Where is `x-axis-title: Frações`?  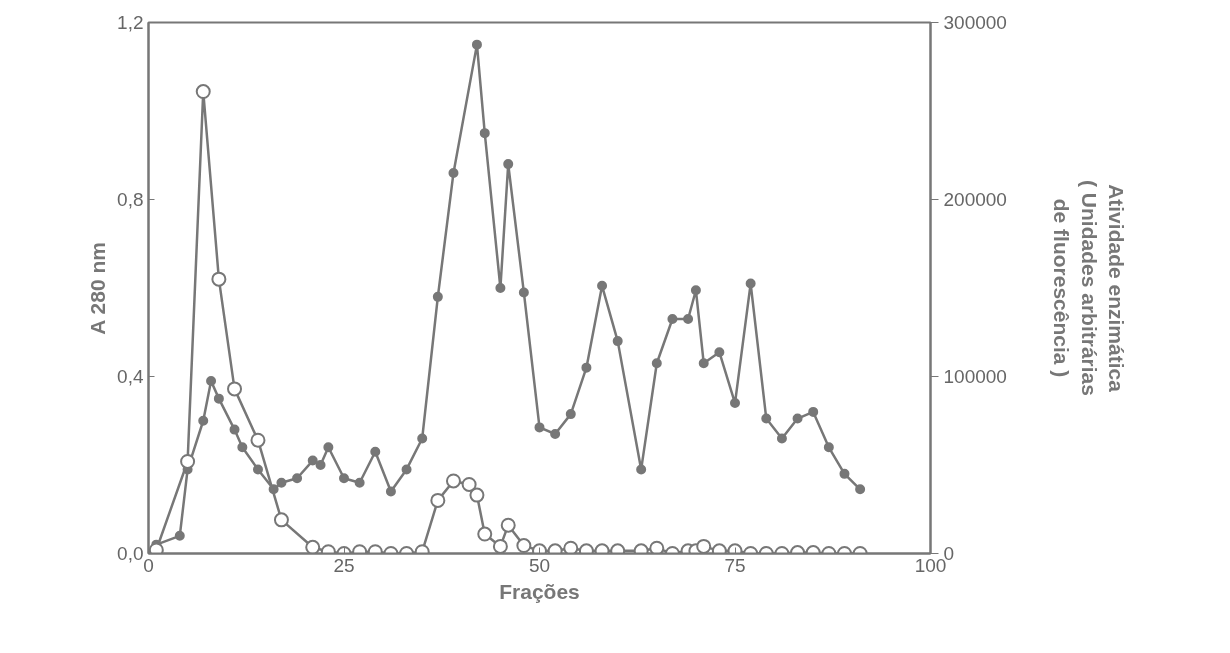
x-axis-title: Frações is located at coordinates (539, 591).